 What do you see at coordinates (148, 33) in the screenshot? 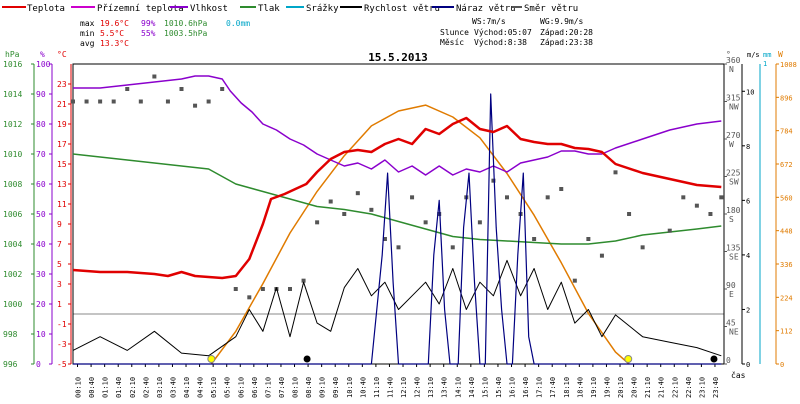
I see `stats-min-hum: 55%` at bounding box center [148, 33].